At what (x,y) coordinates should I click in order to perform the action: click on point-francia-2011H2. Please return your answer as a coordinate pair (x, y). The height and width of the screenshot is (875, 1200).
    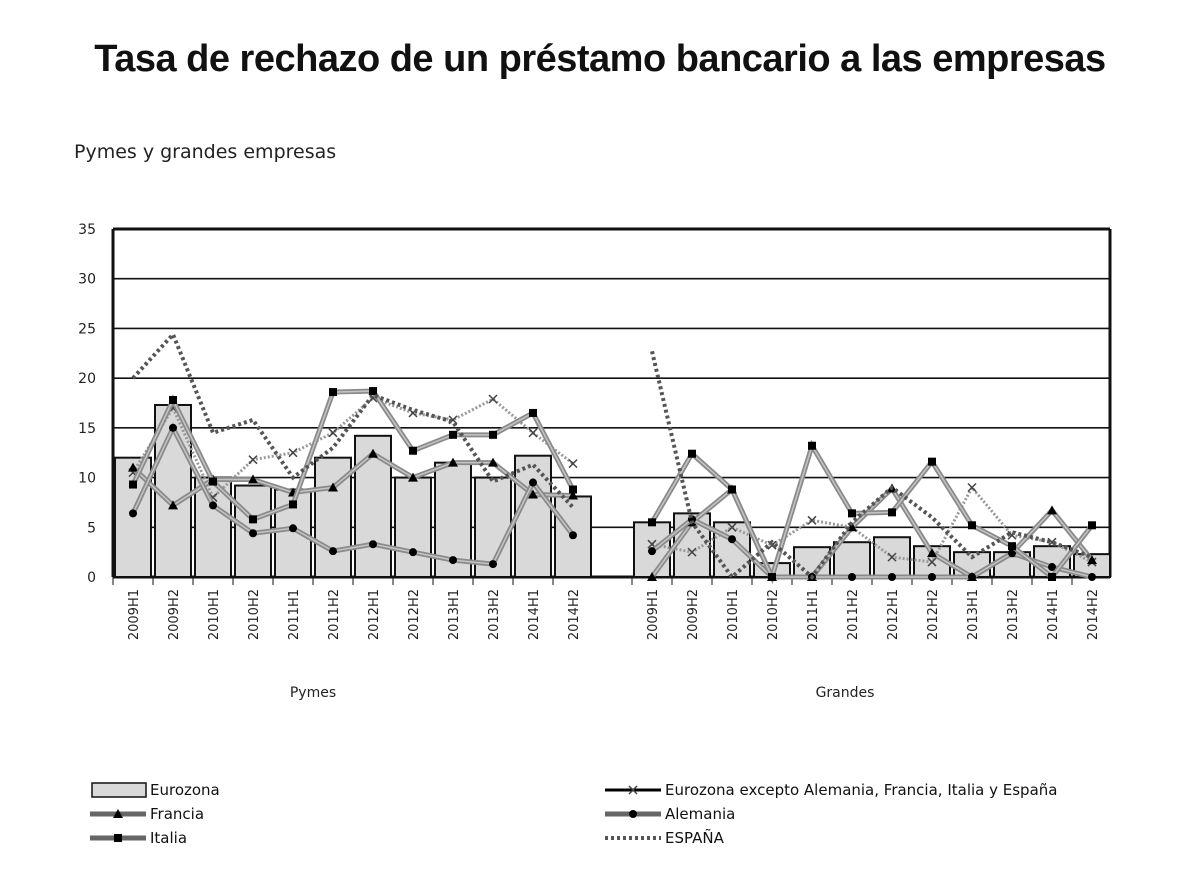
    Looking at the image, I should click on (333, 487).